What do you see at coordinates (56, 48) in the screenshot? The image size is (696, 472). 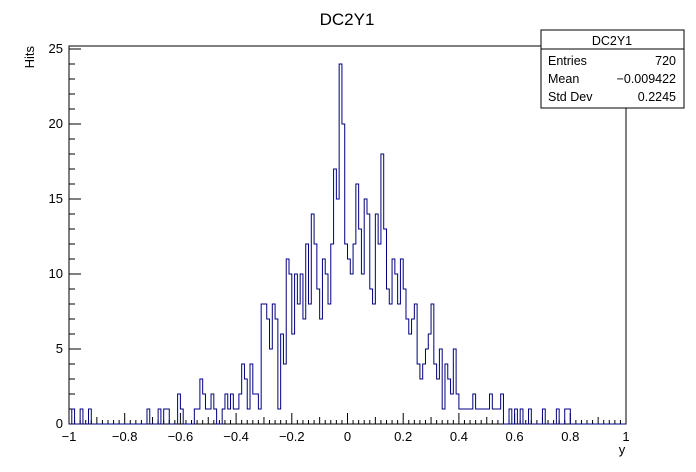 I see `y-tick-label: 25` at bounding box center [56, 48].